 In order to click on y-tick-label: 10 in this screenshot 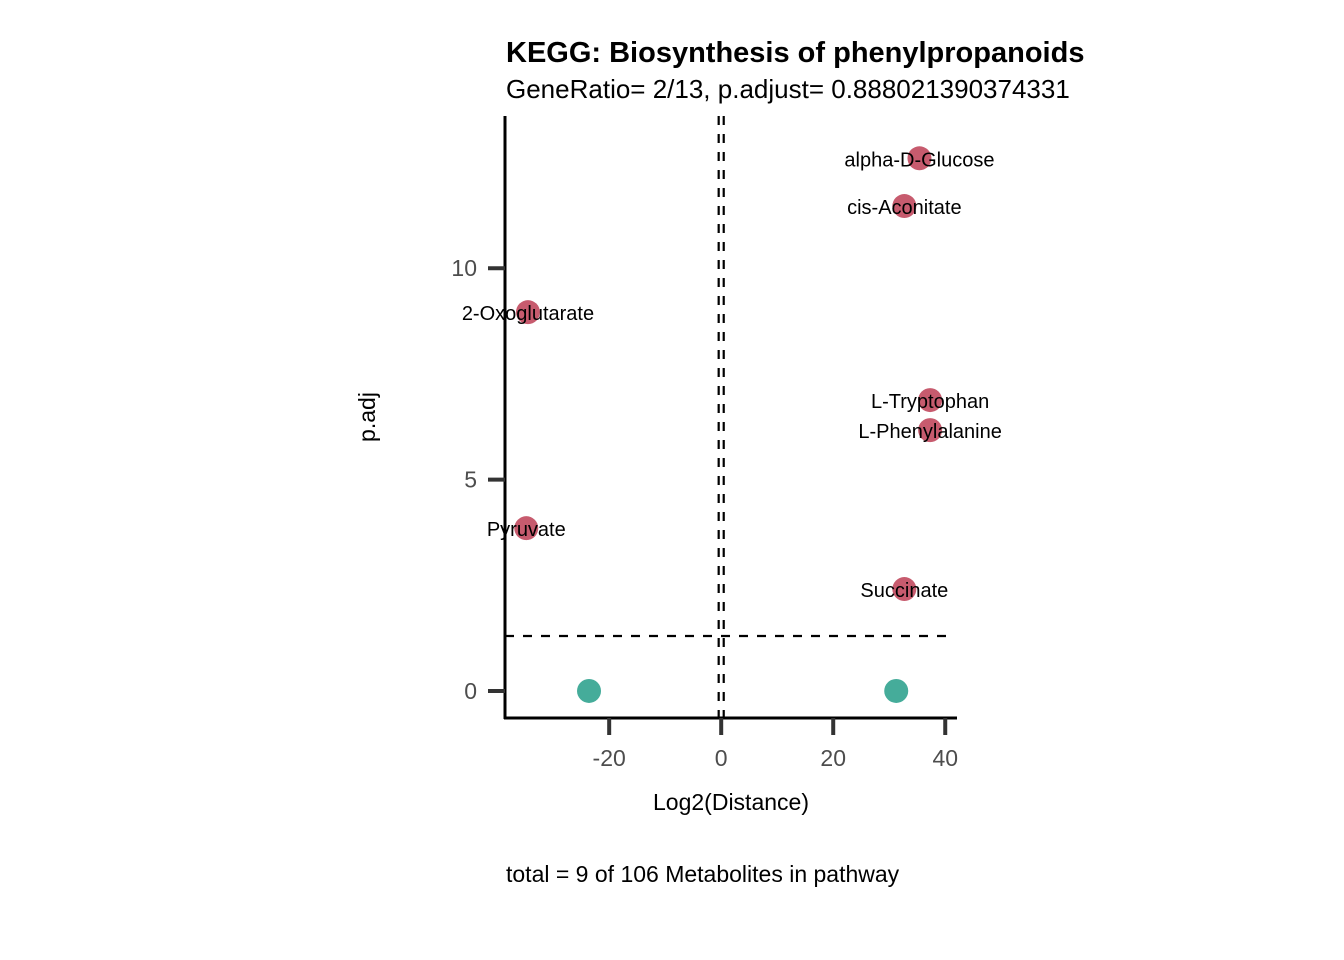, I will do `click(464, 268)`.